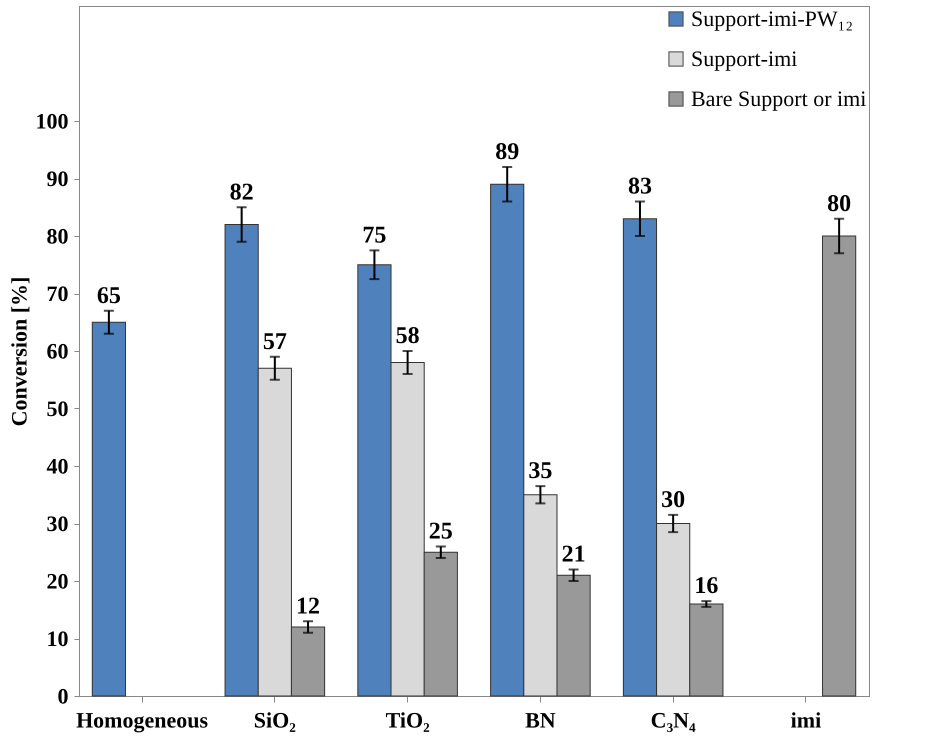 Image resolution: width=943 pixels, height=755 pixels. I want to click on legend-label: Bare Support or imi, so click(778, 98).